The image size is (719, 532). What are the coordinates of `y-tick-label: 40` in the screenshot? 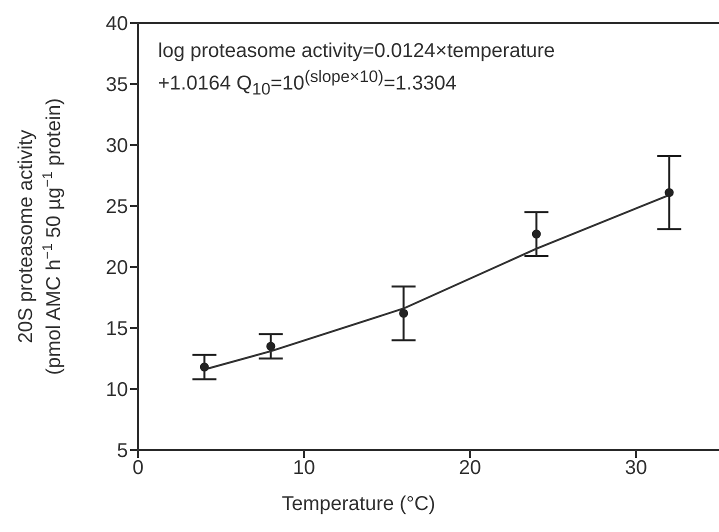 It's located at (117, 24).